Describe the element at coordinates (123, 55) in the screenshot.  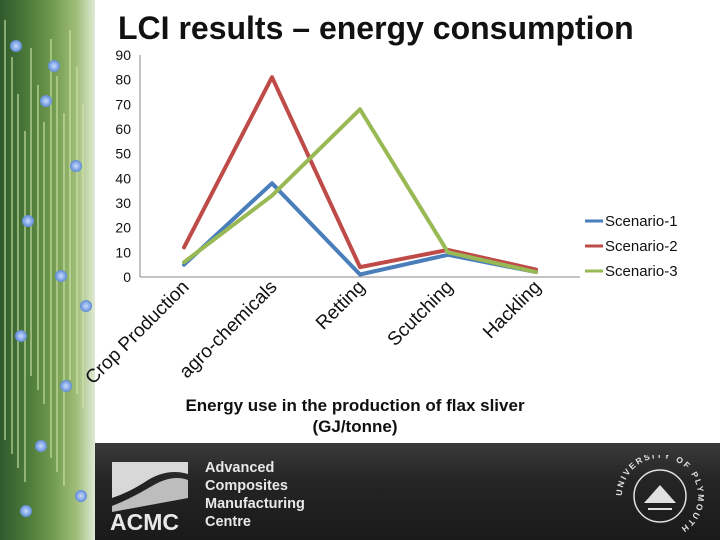
I see `y-tick-label: 90` at that location.